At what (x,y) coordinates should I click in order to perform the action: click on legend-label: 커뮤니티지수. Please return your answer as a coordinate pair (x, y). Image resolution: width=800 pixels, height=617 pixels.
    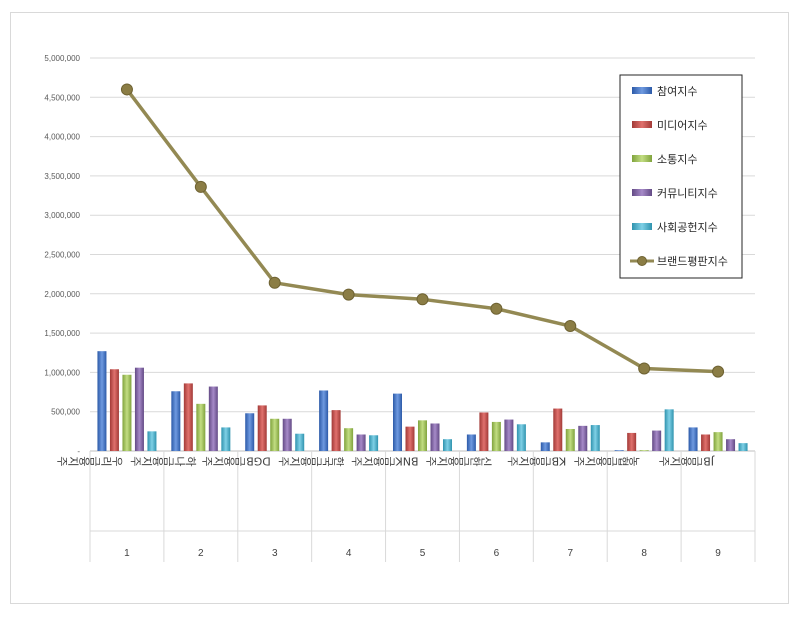
    Looking at the image, I should click on (687, 193).